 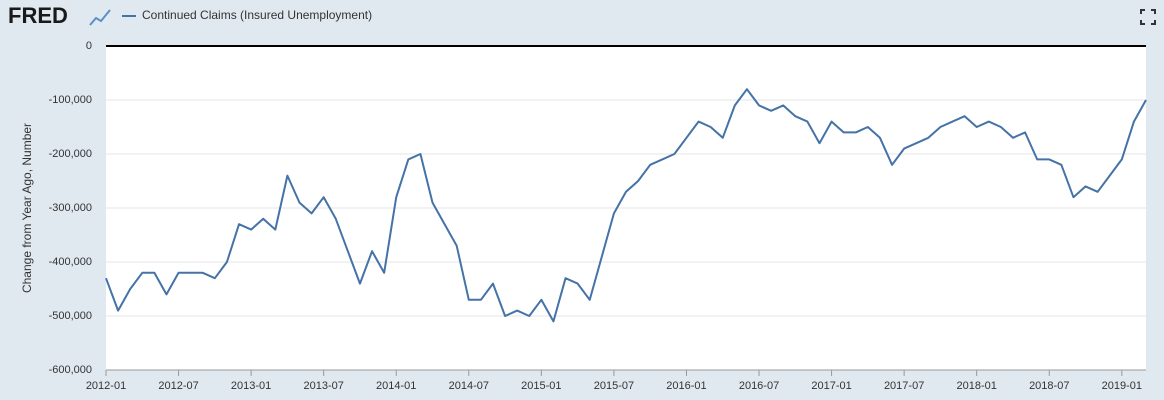 I want to click on legend-label: Continued Claims (Insured Unemployment), so click(x=257, y=15).